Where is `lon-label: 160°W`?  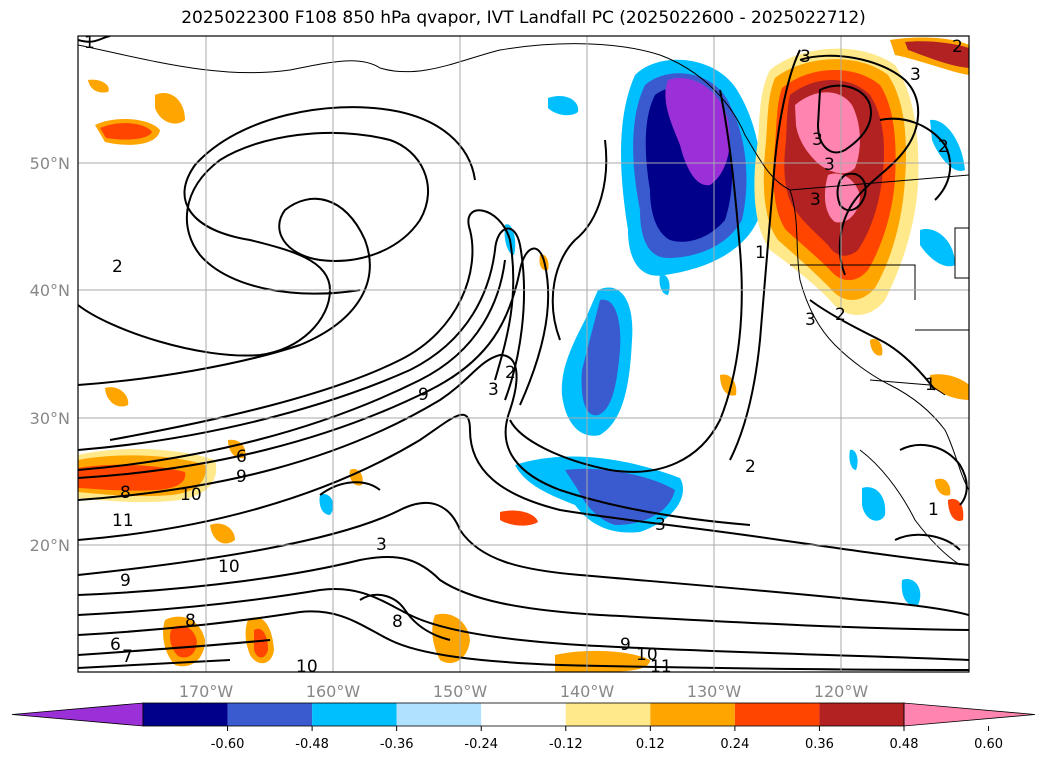
lon-label: 160°W is located at coordinates (333, 691).